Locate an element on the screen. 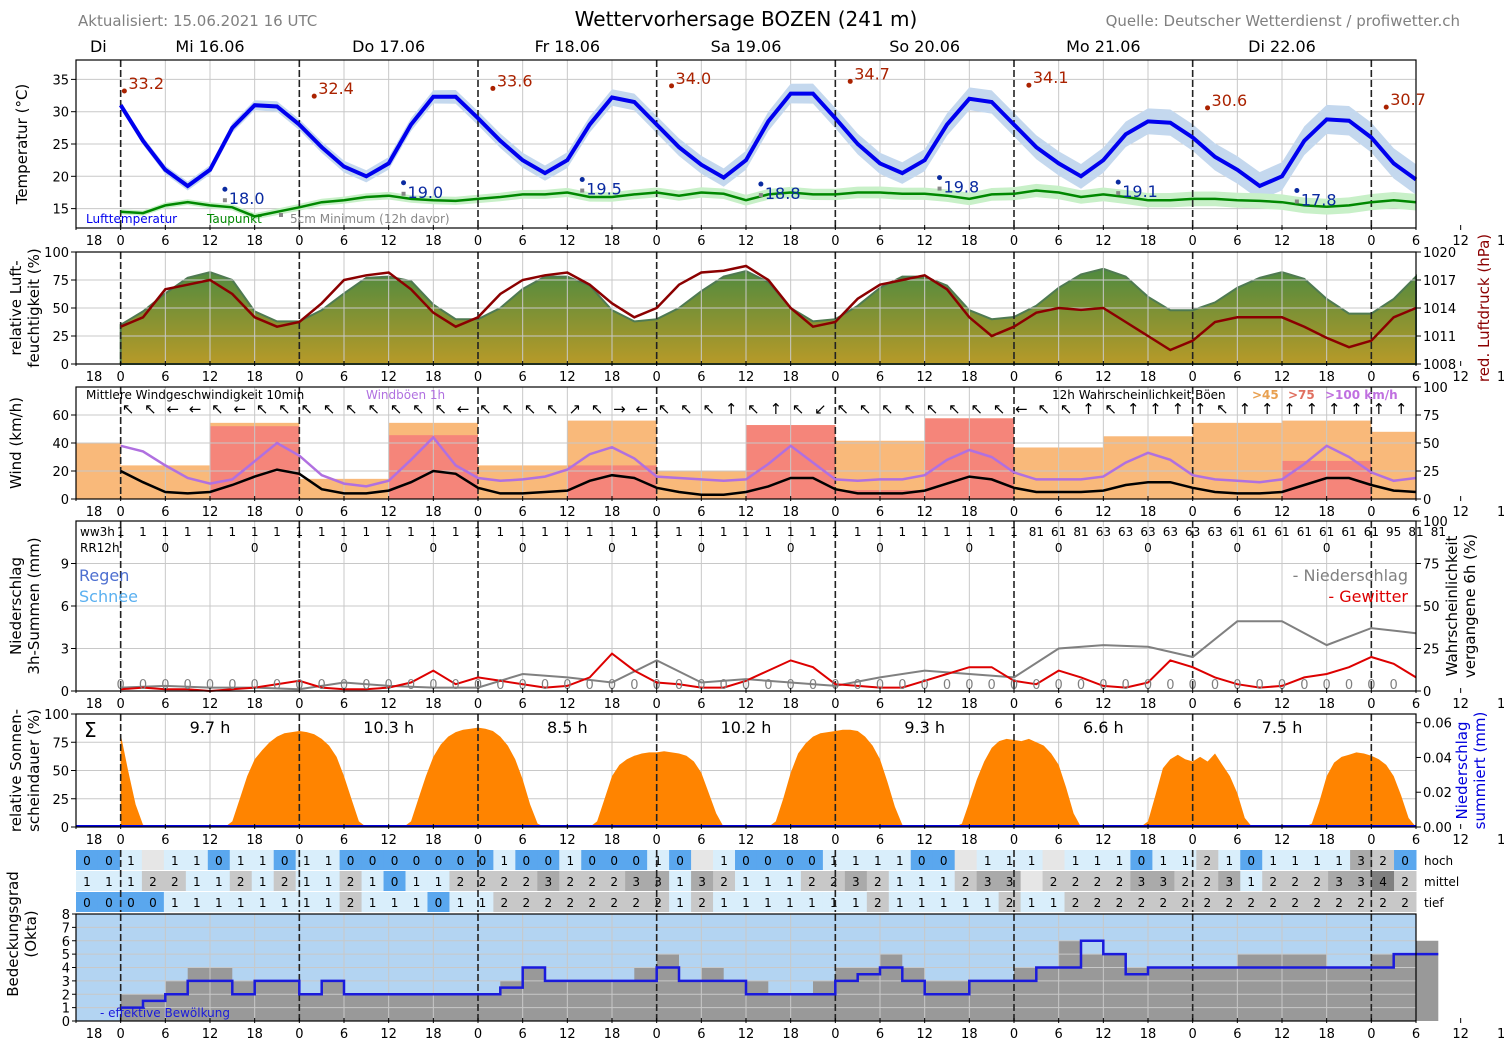  y-tick-label: 50 is located at coordinates (60, 309).